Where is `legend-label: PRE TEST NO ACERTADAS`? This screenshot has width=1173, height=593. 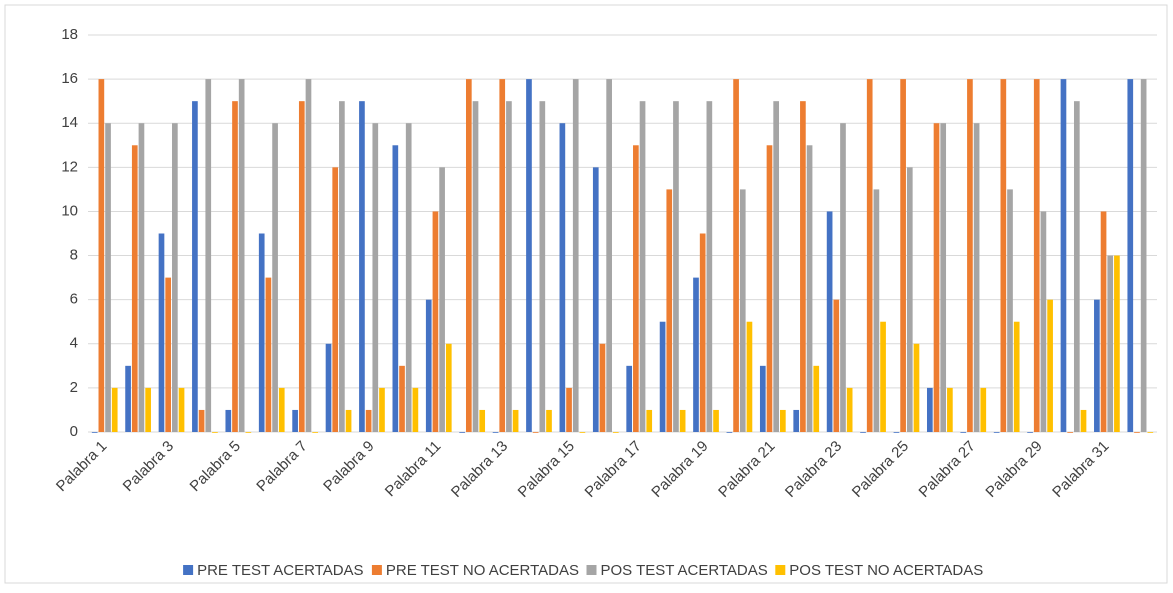
legend-label: PRE TEST NO ACERTADAS is located at coordinates (482, 570).